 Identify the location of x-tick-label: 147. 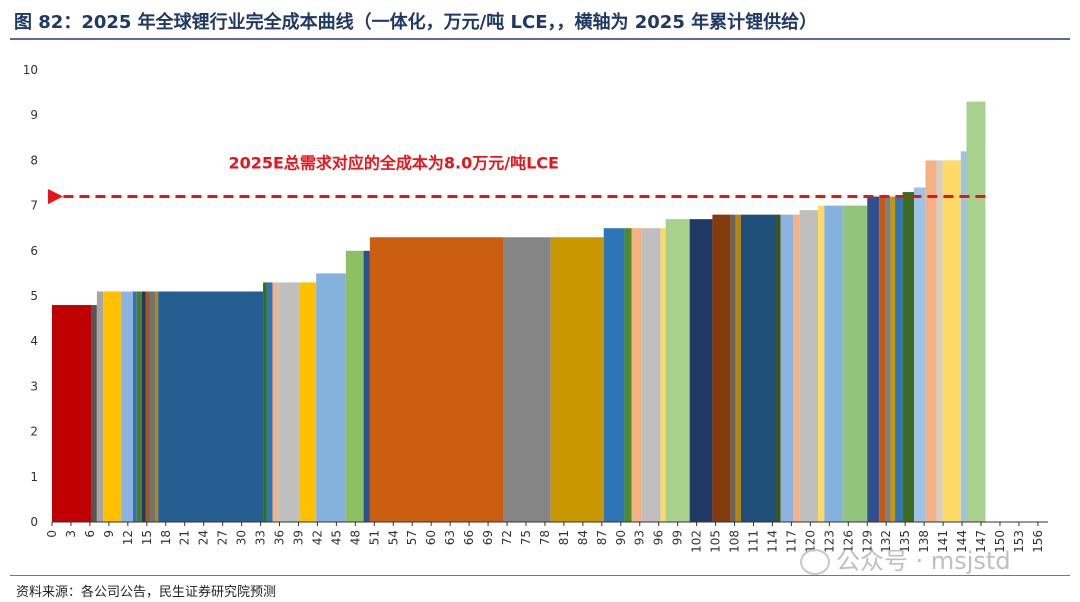
(981, 541).